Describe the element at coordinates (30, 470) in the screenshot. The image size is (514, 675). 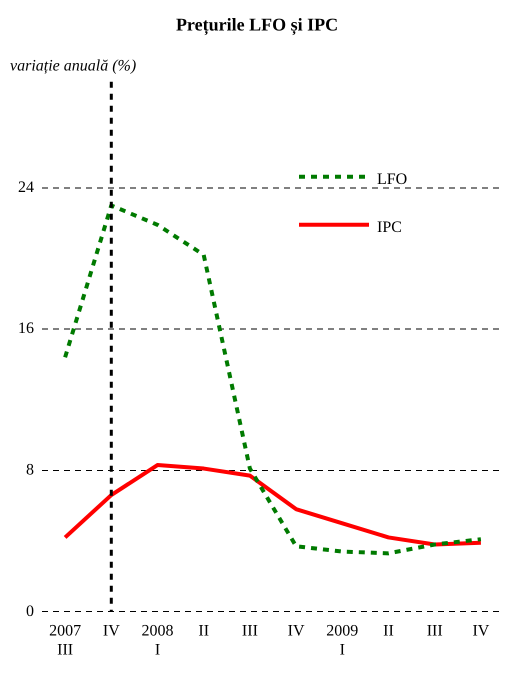
I see `y-tick-label: 8` at that location.